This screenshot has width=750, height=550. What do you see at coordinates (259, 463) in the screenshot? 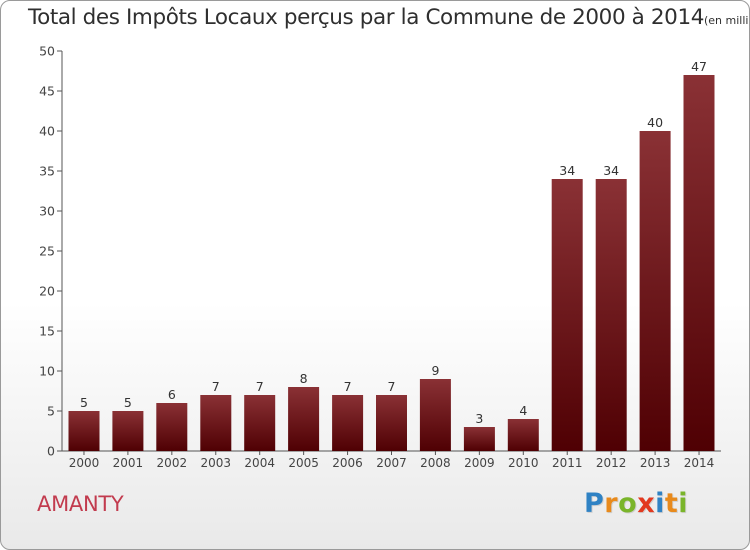
I see `x-tick-label: 2004` at bounding box center [259, 463].